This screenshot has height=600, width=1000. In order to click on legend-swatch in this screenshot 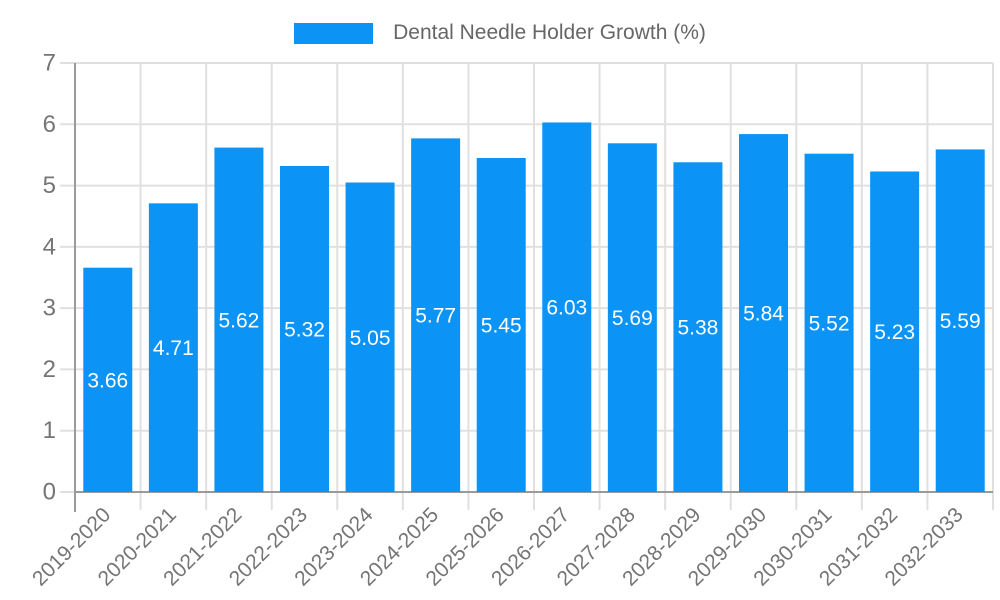, I will do `click(334, 33)`.